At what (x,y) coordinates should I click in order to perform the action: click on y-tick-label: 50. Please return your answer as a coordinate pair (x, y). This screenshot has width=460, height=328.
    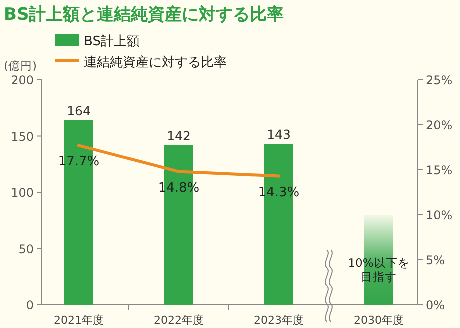
    Looking at the image, I should click on (26, 249).